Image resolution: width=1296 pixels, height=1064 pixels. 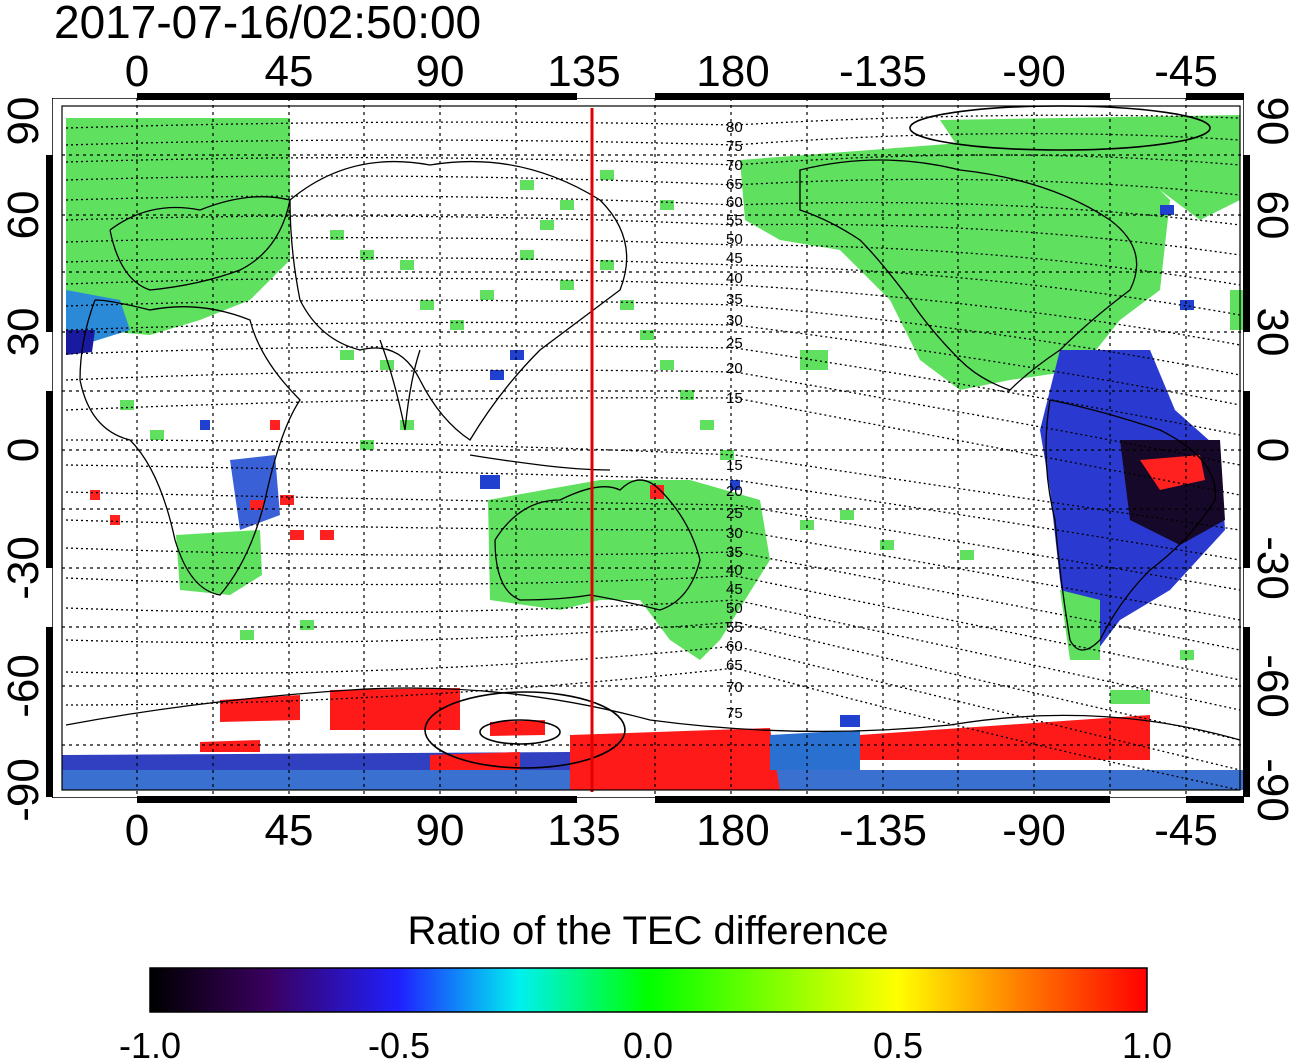 What do you see at coordinates (647, 931) in the screenshot?
I see `colorbar-title: Ratio of the TEC difference` at bounding box center [647, 931].